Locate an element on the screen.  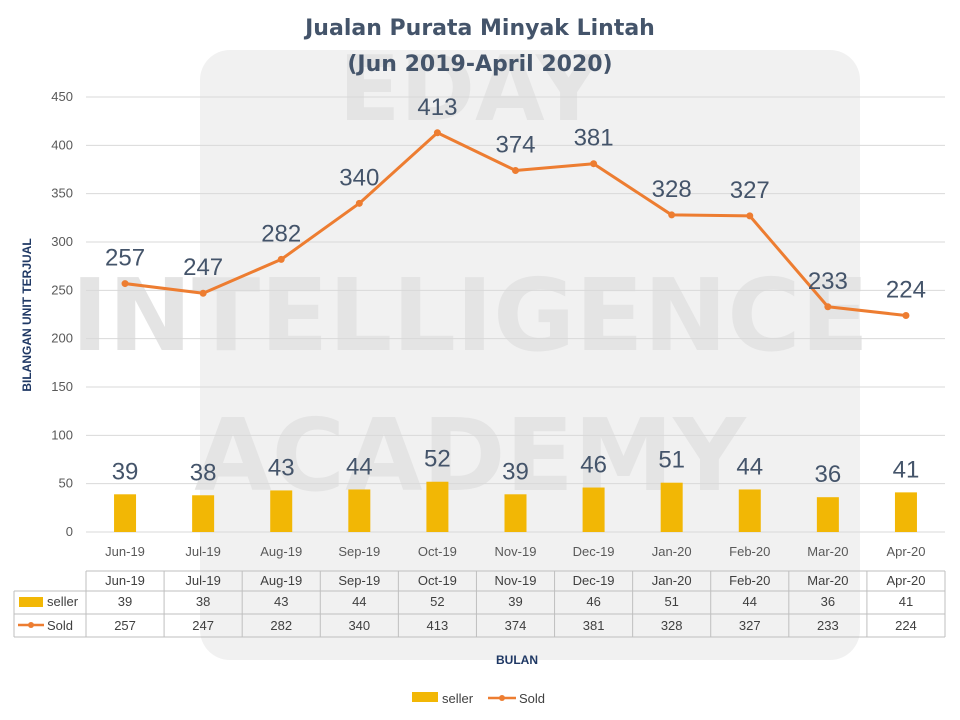
line-data-label: 233 is located at coordinates (828, 281).